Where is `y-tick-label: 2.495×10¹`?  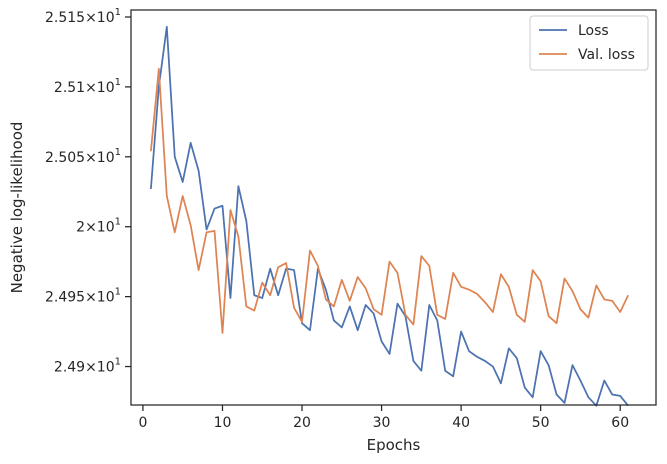
y-tick-label: 2.495×10¹ is located at coordinates (83, 296).